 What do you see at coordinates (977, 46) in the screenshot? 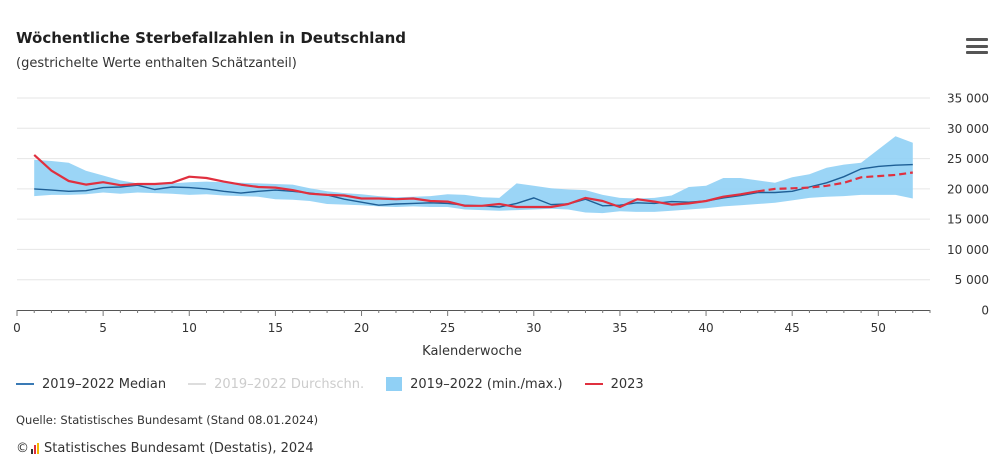
I see `hamburger-menu-icon` at bounding box center [977, 46].